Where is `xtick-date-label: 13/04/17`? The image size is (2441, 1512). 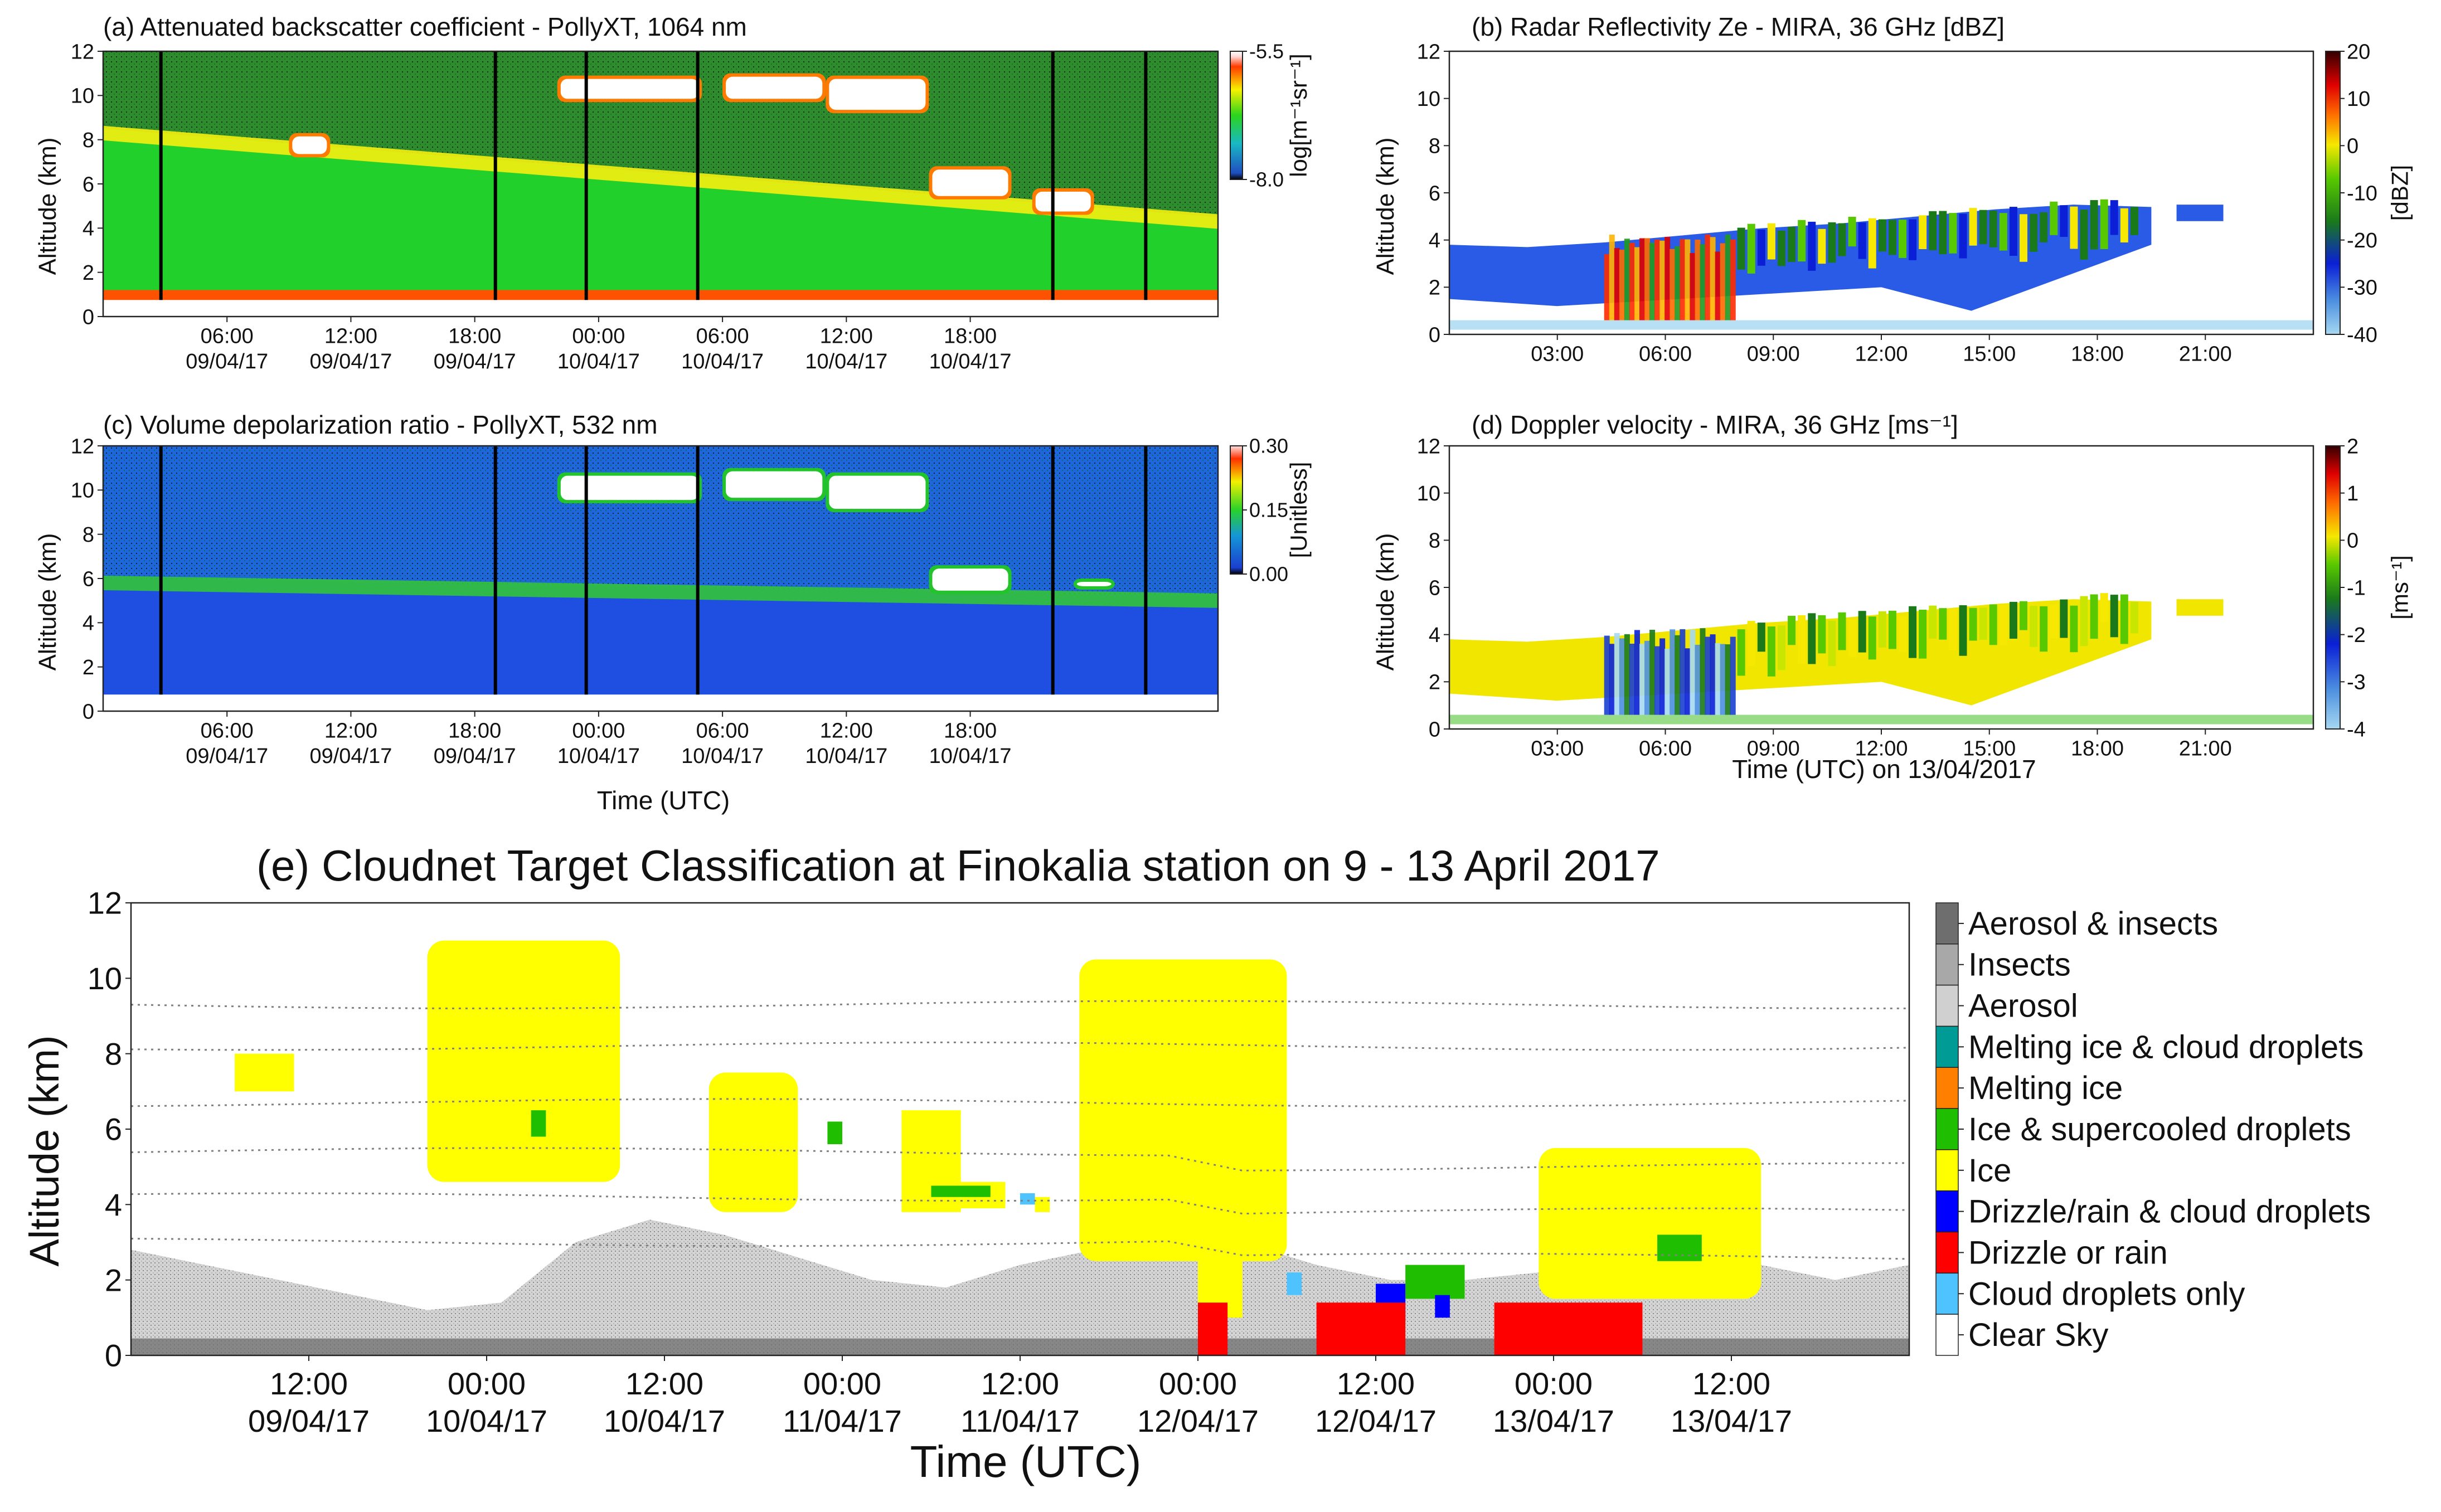
xtick-date-label: 13/04/17 is located at coordinates (1553, 1420).